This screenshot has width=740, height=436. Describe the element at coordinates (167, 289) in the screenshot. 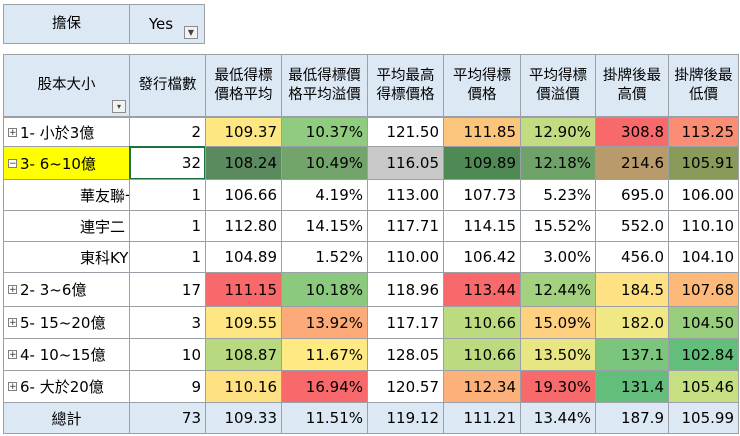

I see `data-cell: 17` at that location.